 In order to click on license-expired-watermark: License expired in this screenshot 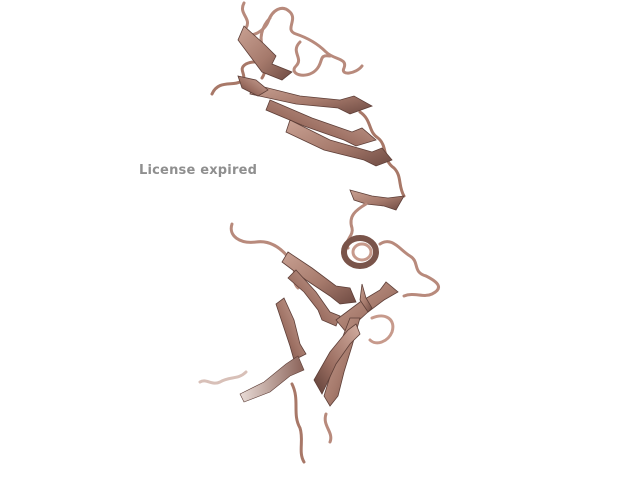, I will do `click(198, 170)`.